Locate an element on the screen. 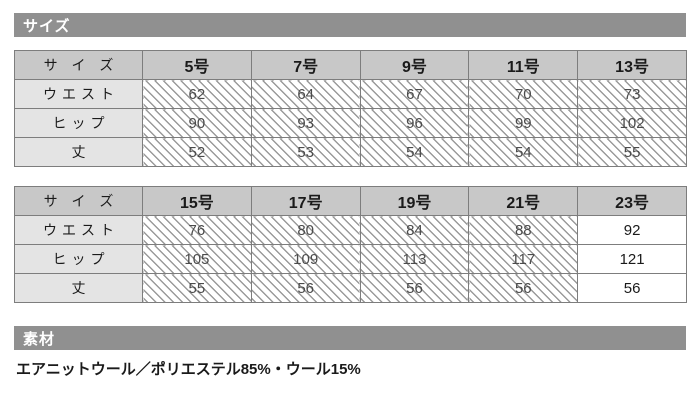  cell-waist-7: 64 is located at coordinates (305, 94).